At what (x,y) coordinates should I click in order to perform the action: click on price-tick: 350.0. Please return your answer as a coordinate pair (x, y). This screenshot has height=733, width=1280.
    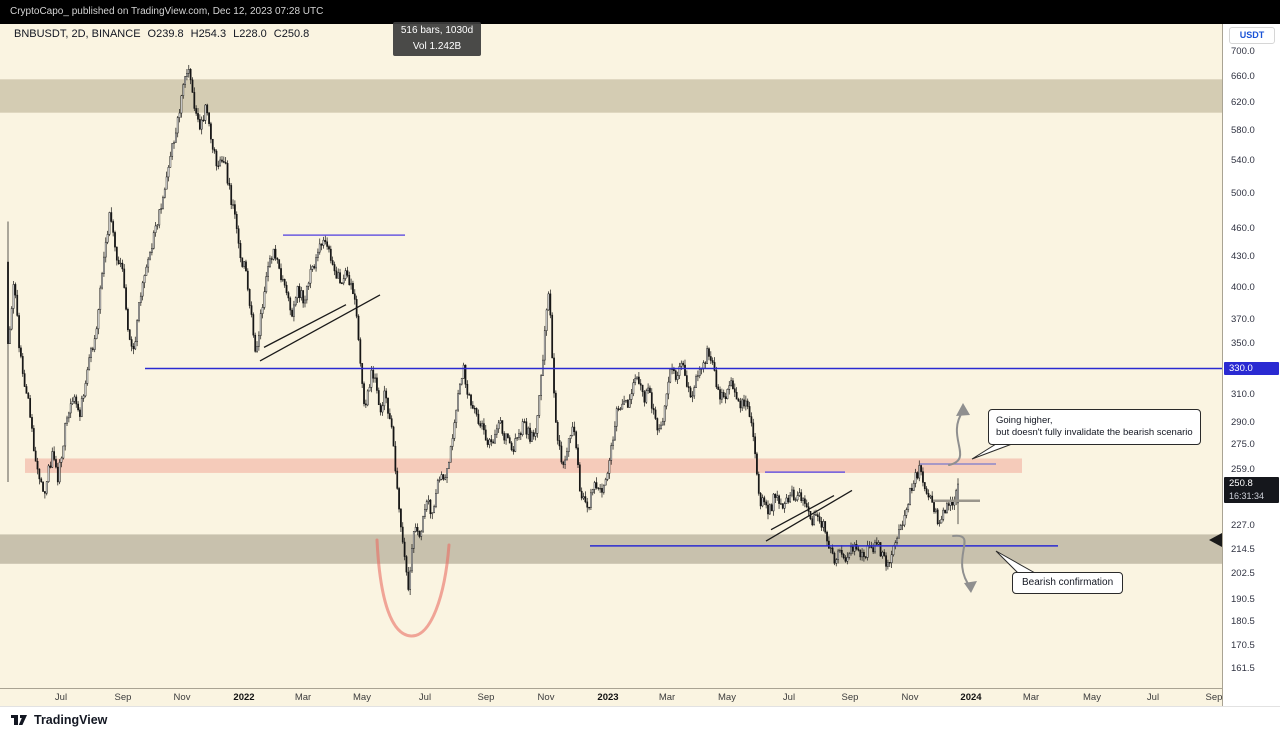
    Looking at the image, I should click on (1243, 343).